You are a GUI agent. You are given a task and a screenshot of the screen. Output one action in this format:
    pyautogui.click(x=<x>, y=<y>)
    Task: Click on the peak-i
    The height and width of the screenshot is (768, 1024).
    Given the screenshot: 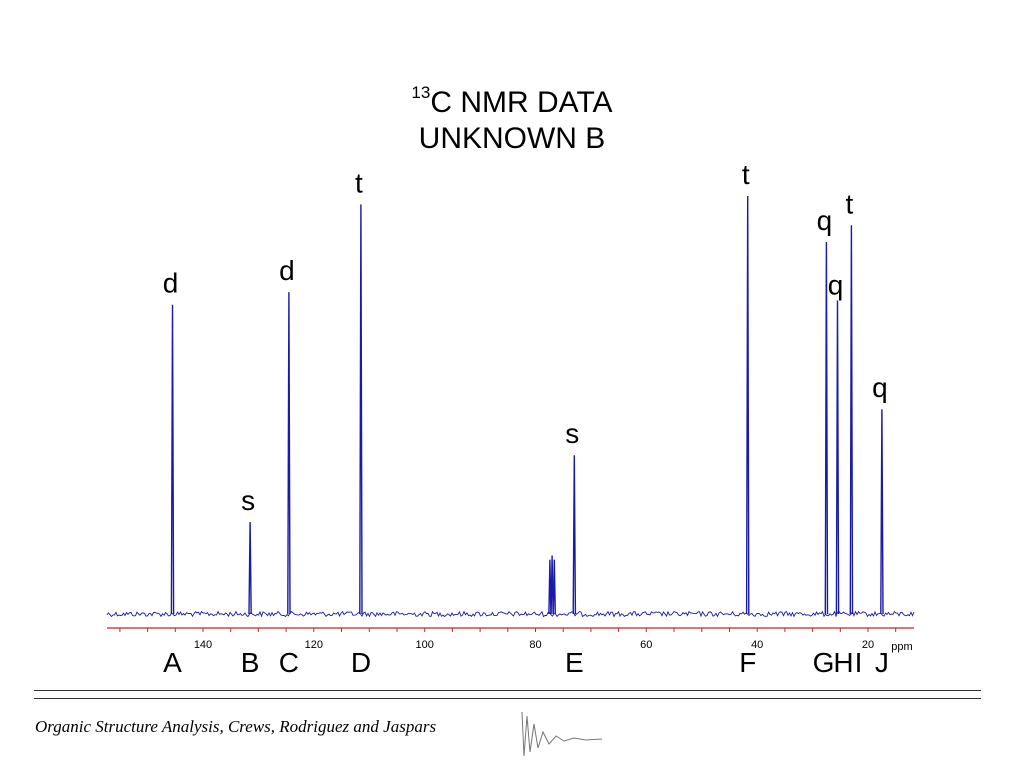 What is the action you would take?
    pyautogui.click(x=851, y=420)
    